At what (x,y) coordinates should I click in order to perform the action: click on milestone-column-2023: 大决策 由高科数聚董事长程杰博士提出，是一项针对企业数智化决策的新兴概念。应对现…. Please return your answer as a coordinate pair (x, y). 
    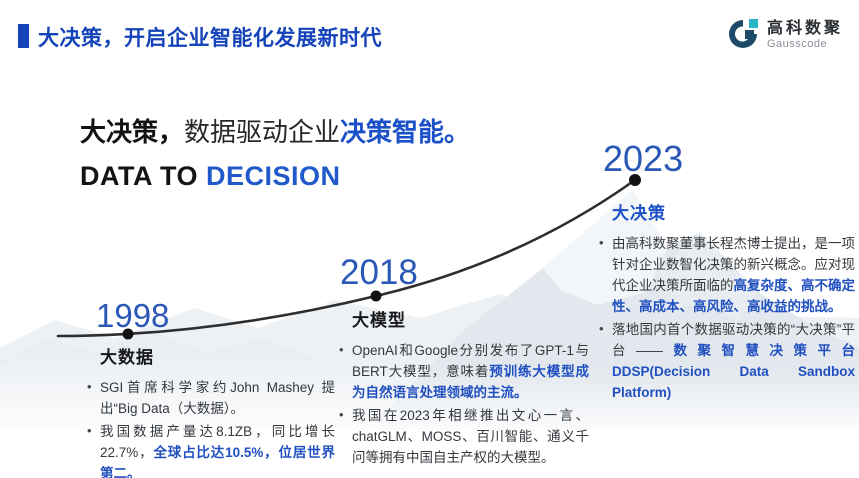
    Looking at the image, I should click on (726, 302).